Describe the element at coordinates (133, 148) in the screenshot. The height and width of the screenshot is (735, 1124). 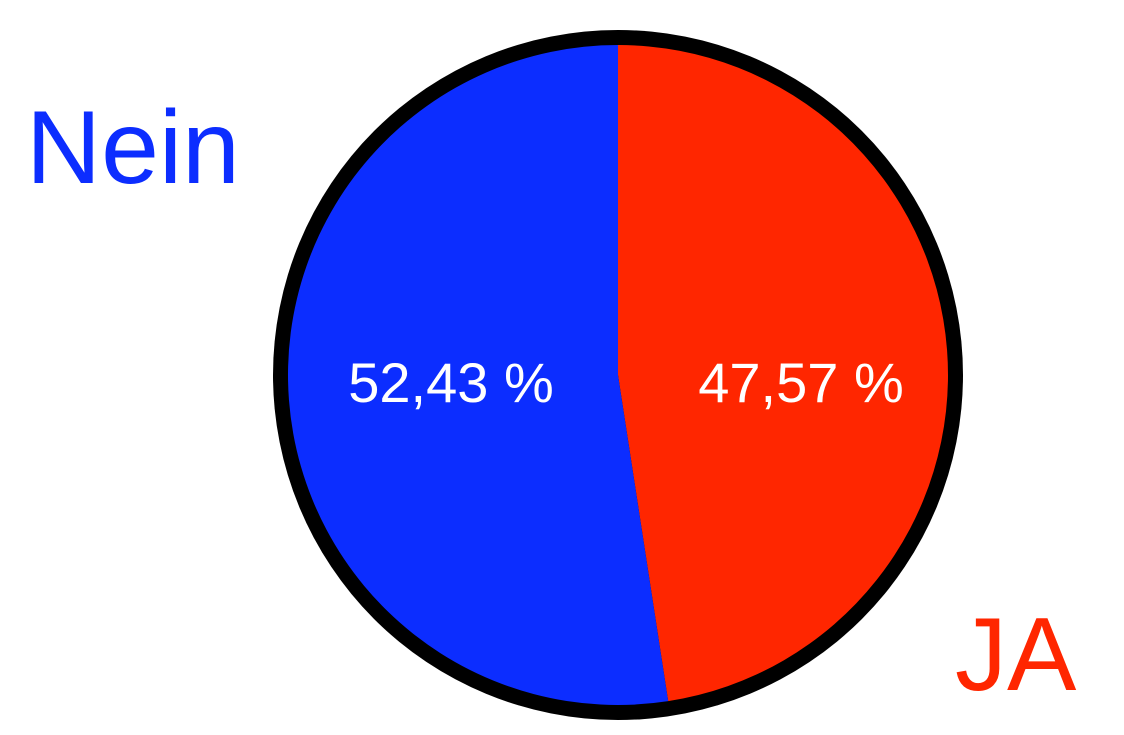
I see `category-label-nein: Nein` at that location.